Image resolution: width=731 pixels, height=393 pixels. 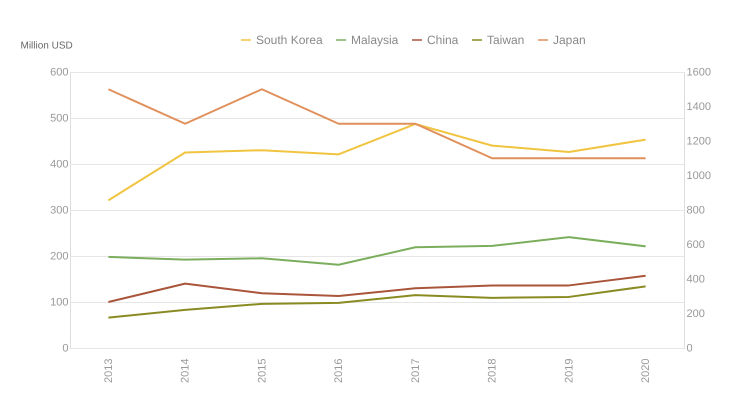 I want to click on y2-tick-label: 800, so click(x=695, y=210).